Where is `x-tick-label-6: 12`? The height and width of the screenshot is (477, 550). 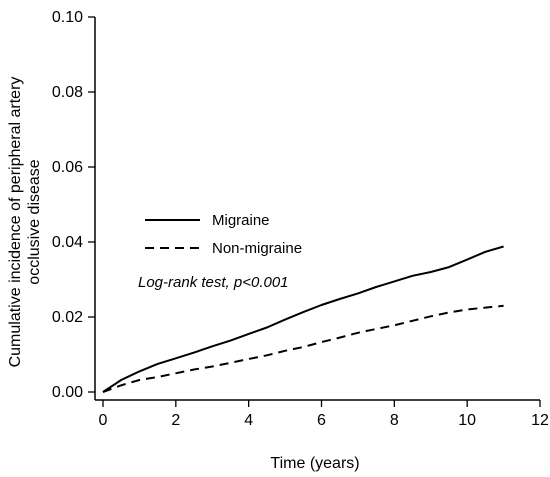
x-tick-label-6: 12 is located at coordinates (540, 420).